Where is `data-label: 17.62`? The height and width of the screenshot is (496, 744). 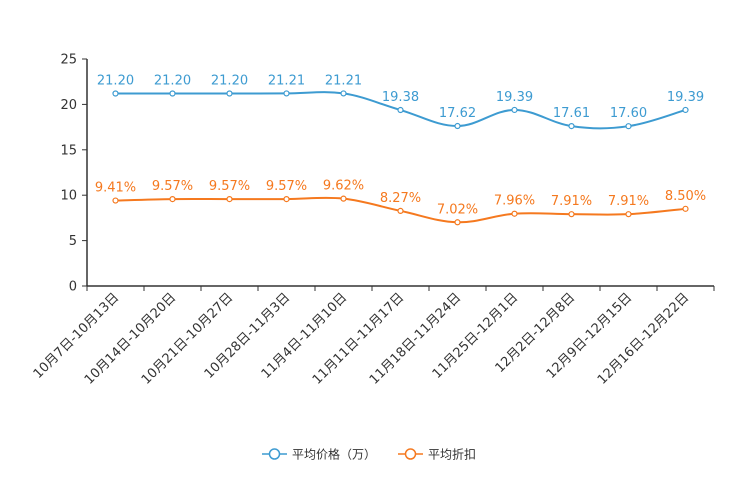
data-label: 17.62 is located at coordinates (457, 113).